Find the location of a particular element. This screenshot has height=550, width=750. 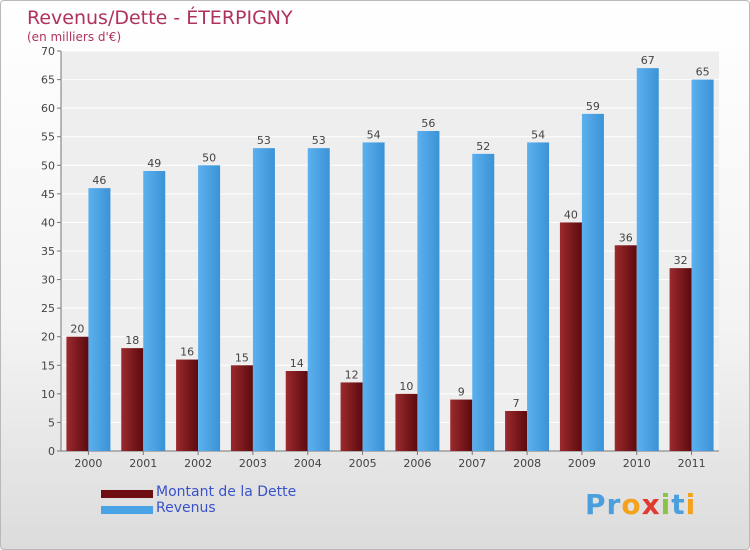

proxiti-logo: Proxiti is located at coordinates (640, 504).